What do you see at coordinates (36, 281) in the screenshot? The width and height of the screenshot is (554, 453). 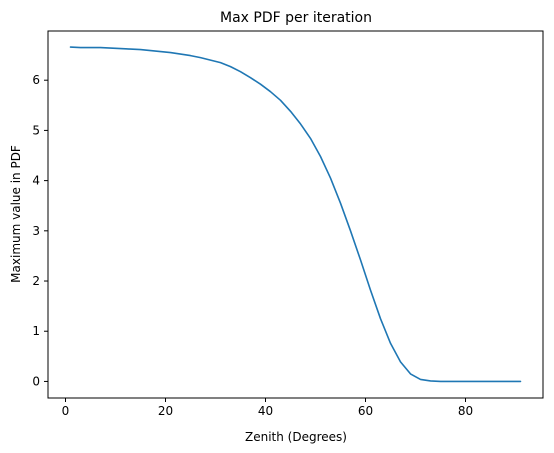 I see `y-tick-label: 2` at bounding box center [36, 281].